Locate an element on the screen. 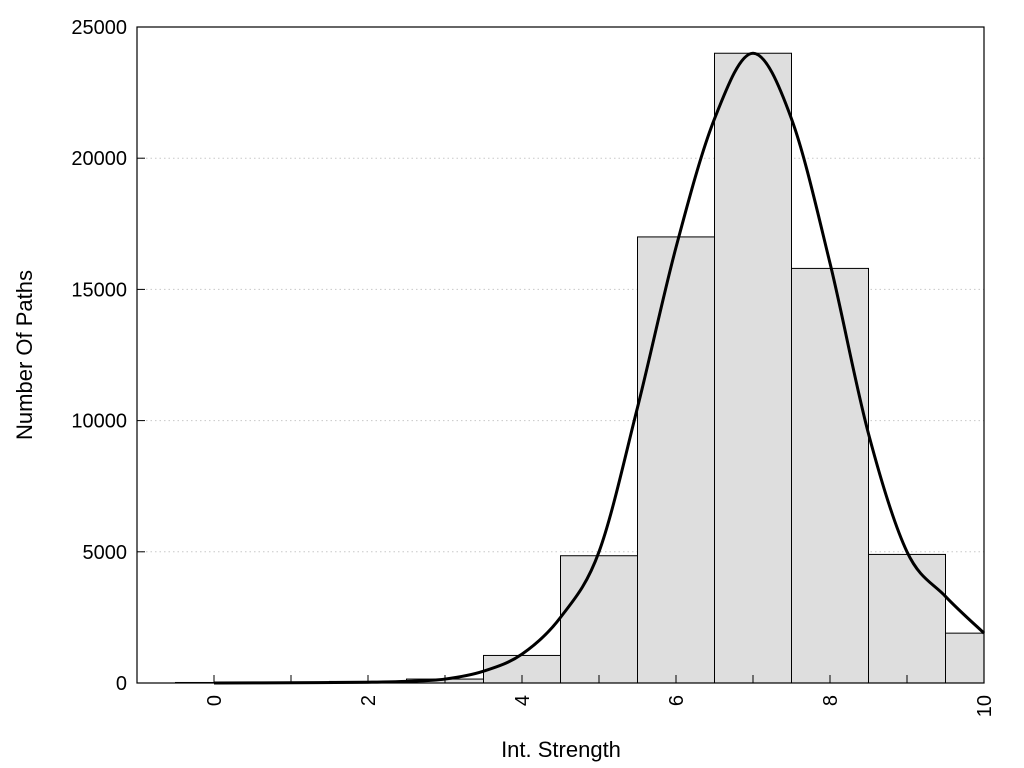 The image size is (1024, 768). x-tick-label: 2 is located at coordinates (369, 700).